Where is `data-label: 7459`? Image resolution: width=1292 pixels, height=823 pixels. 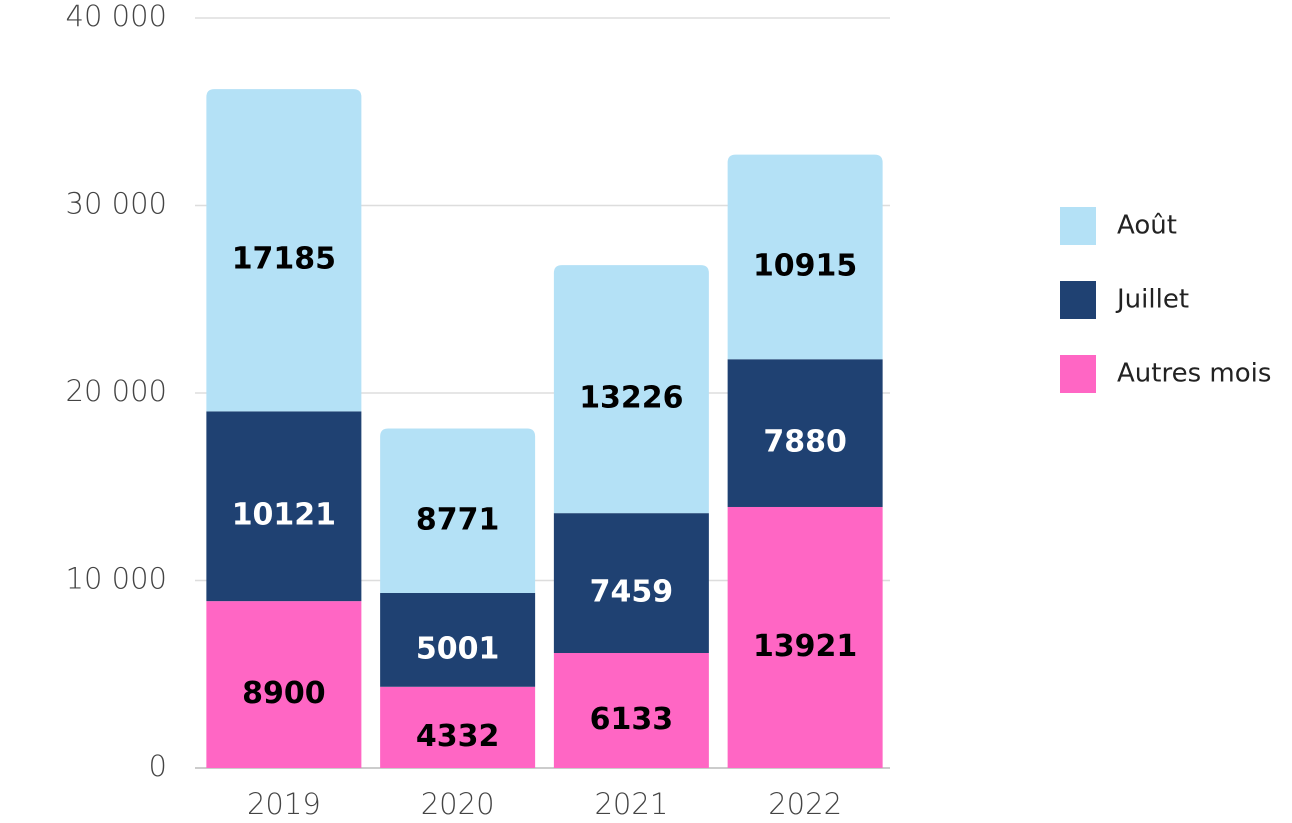
data-label: 7459 is located at coordinates (632, 592).